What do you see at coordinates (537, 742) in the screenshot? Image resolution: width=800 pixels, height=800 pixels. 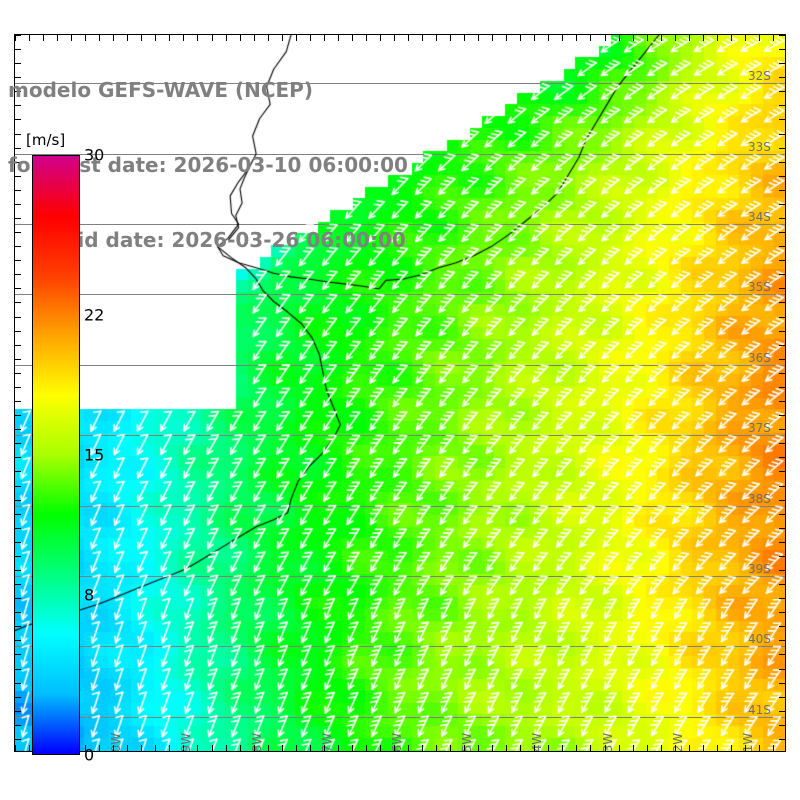 I see `longitude-label-54W: 54W` at bounding box center [537, 742].